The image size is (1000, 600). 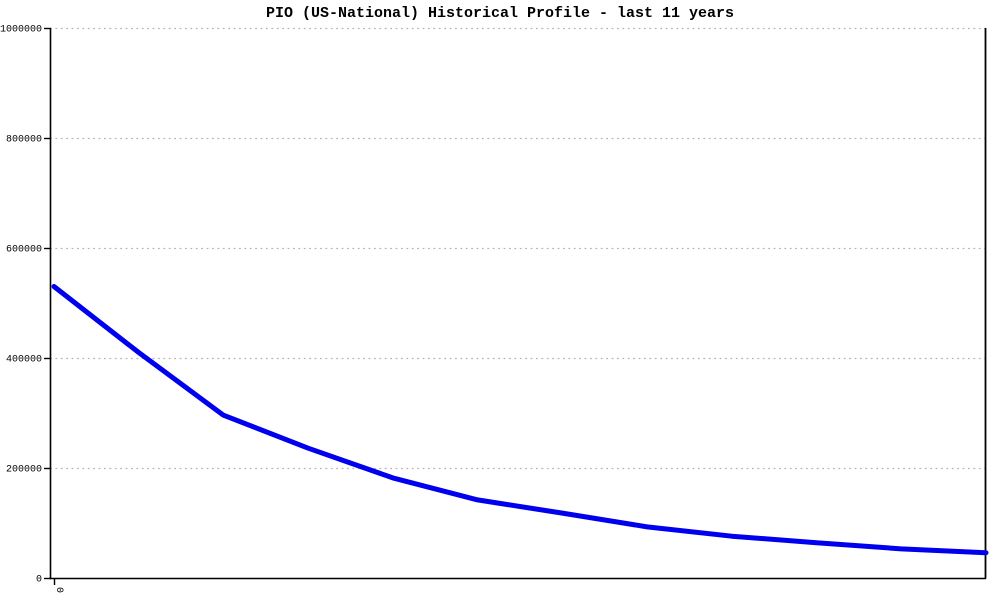 What do you see at coordinates (24, 250) in the screenshot?
I see `y-tick-label: 600000` at bounding box center [24, 250].